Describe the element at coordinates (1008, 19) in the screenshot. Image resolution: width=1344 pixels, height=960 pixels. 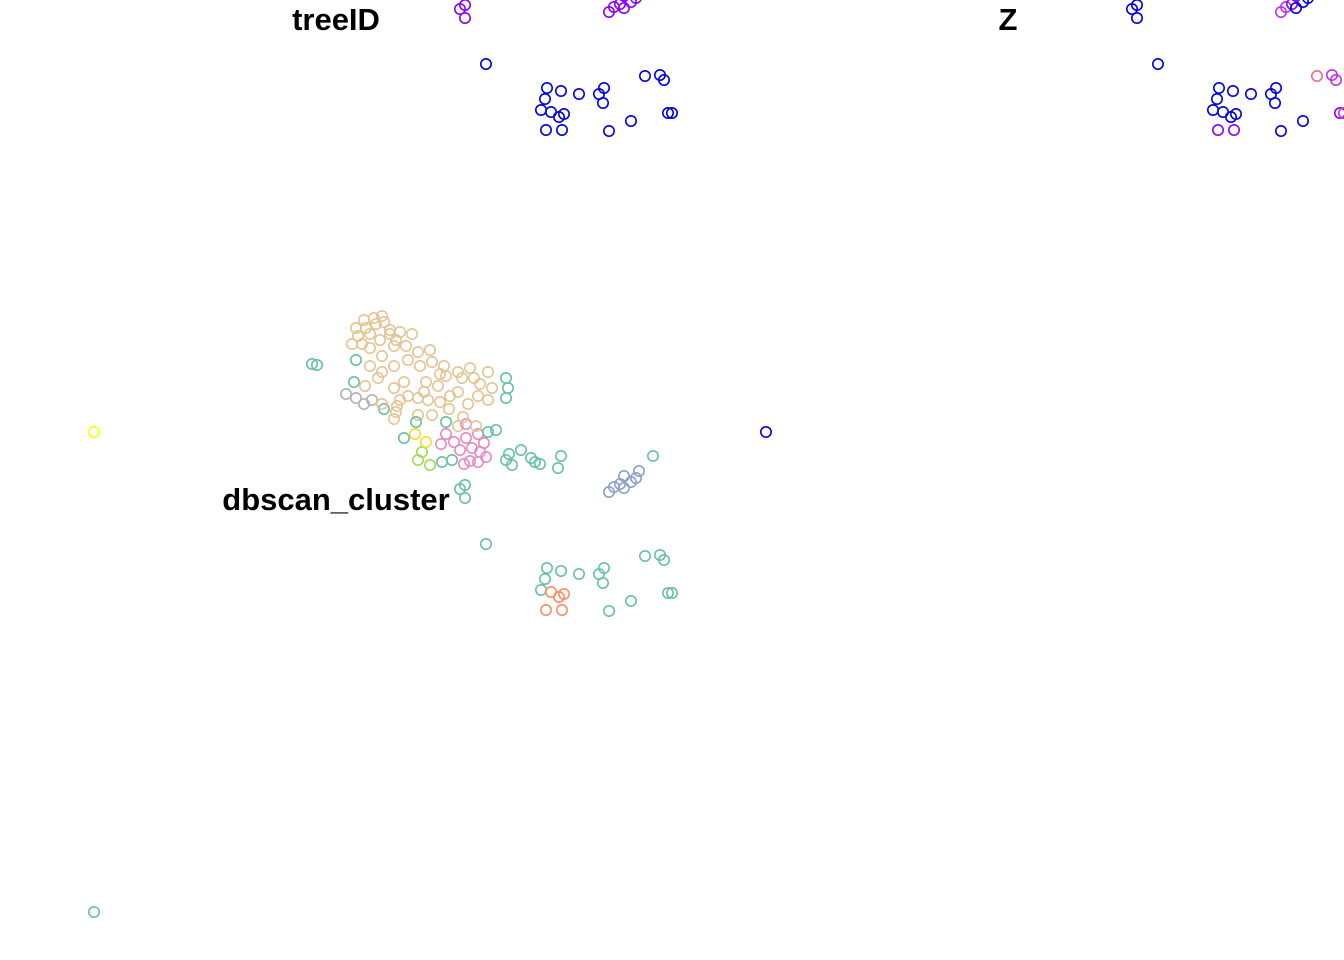
I see `panel-title: Z` at that location.